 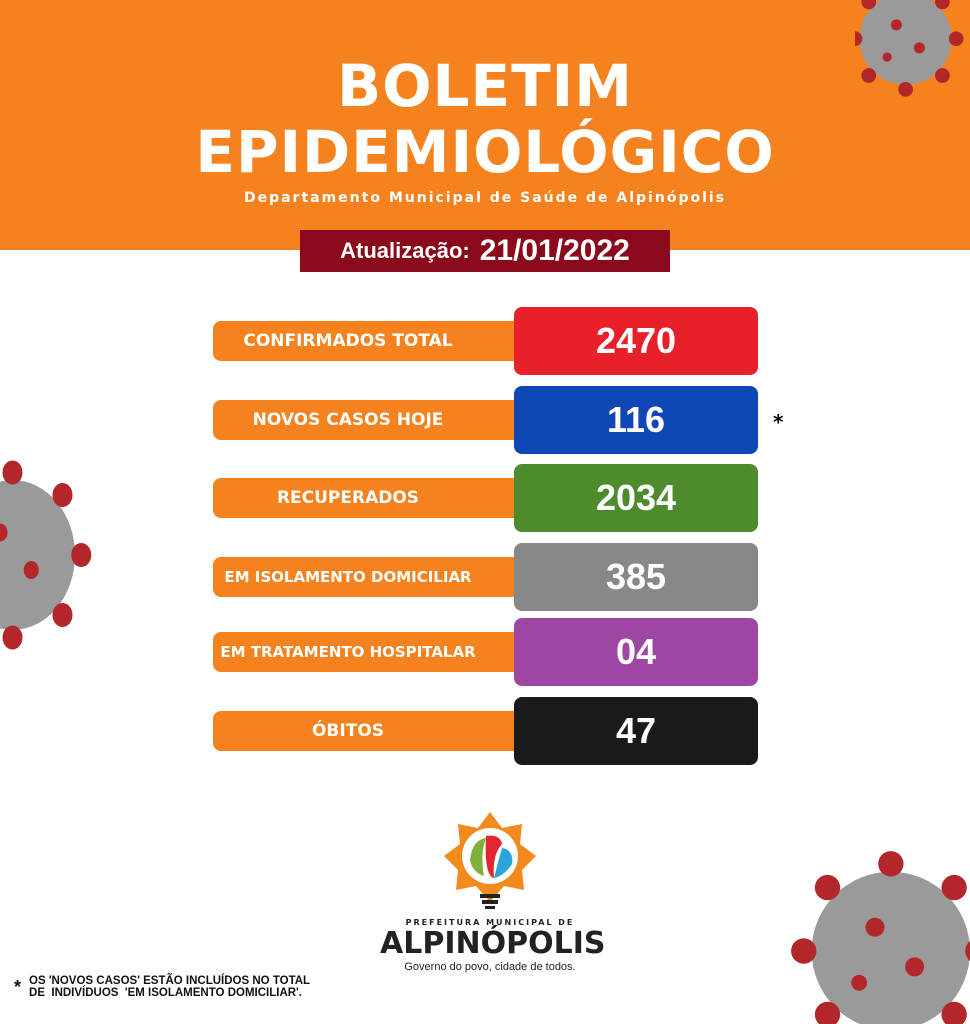 I want to click on stat-row-new-cases: NOVOS CASOS HOJE 116, so click(x=485, y=421).